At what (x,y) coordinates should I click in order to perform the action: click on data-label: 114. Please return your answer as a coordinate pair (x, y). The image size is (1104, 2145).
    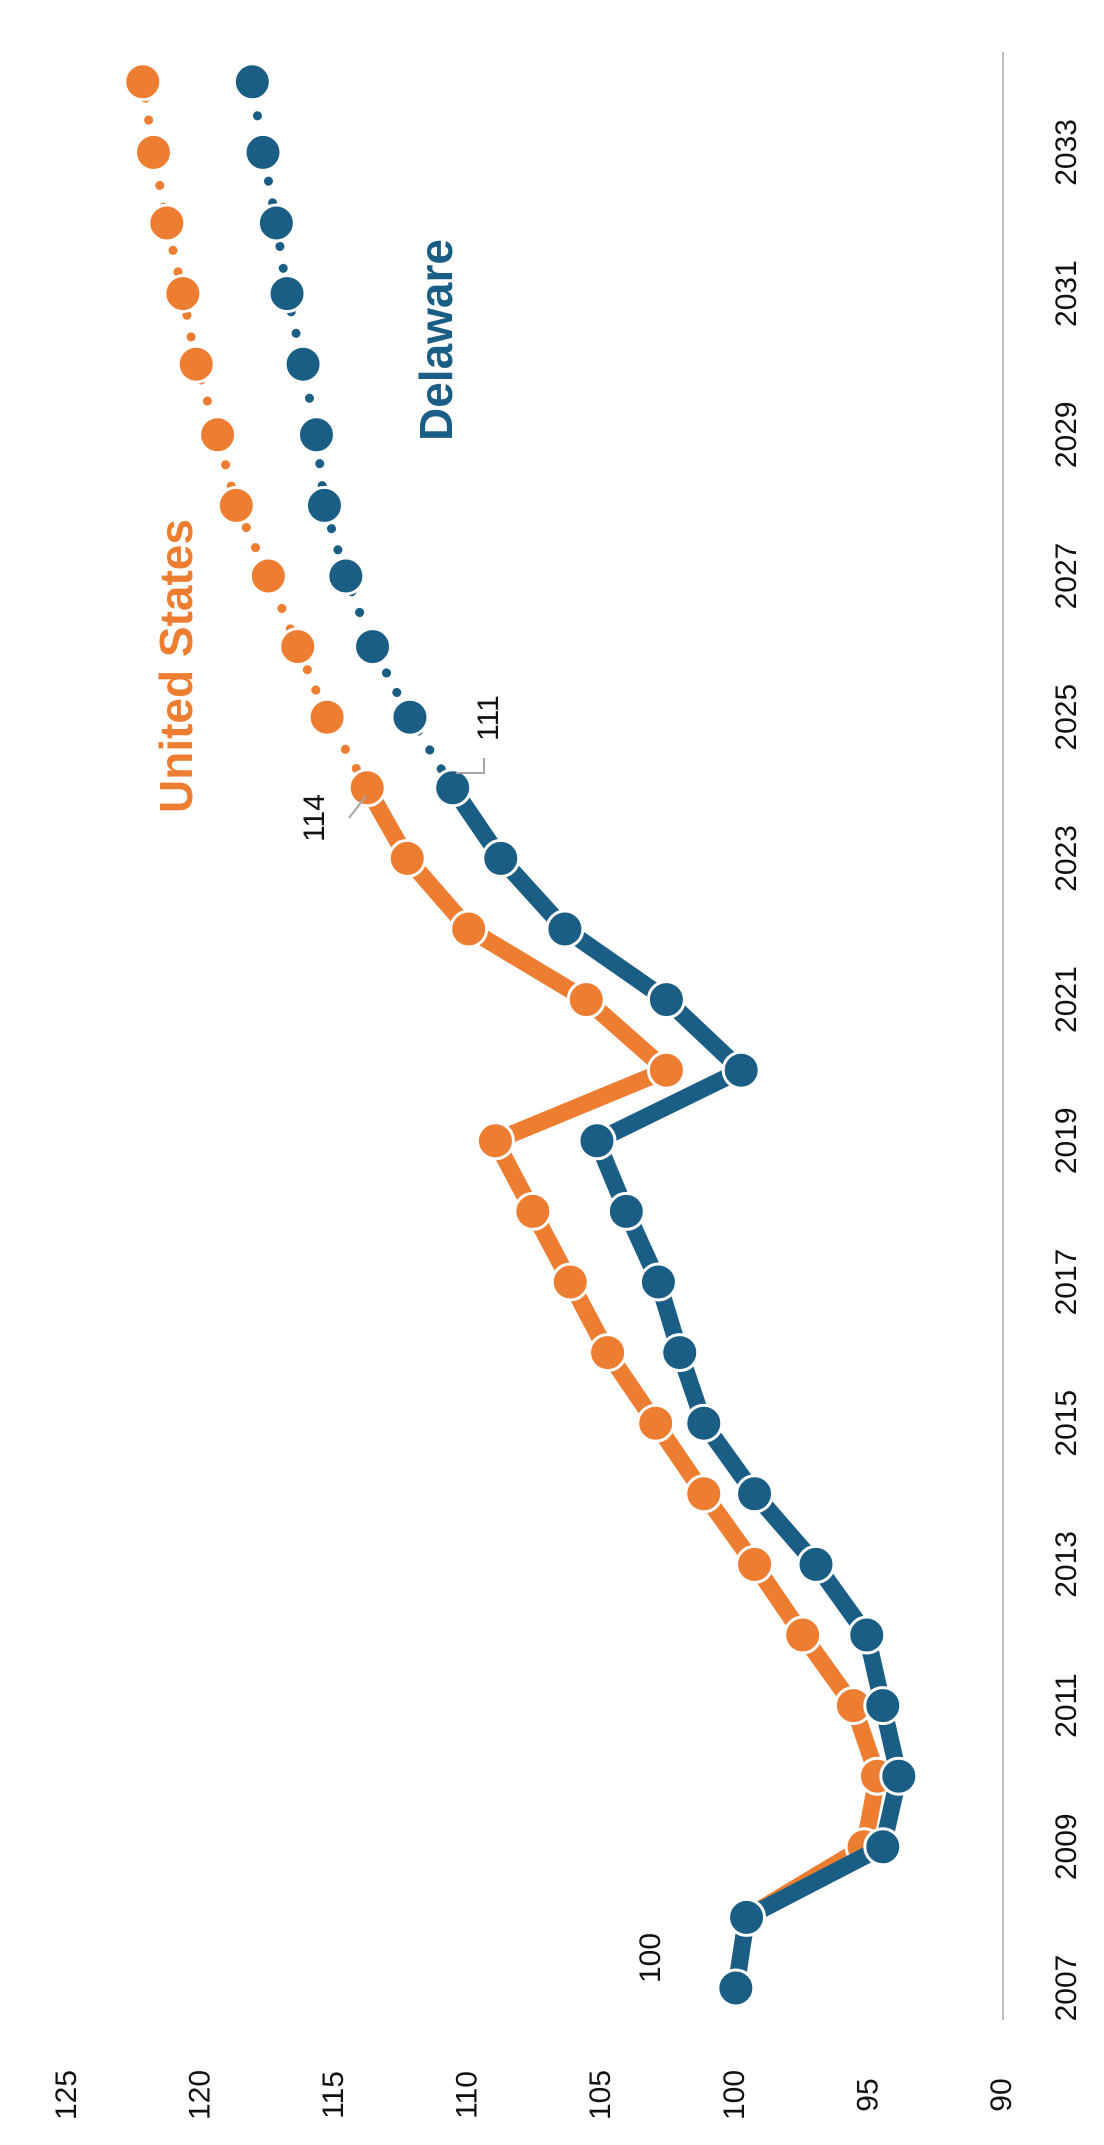
    Looking at the image, I should click on (314, 818).